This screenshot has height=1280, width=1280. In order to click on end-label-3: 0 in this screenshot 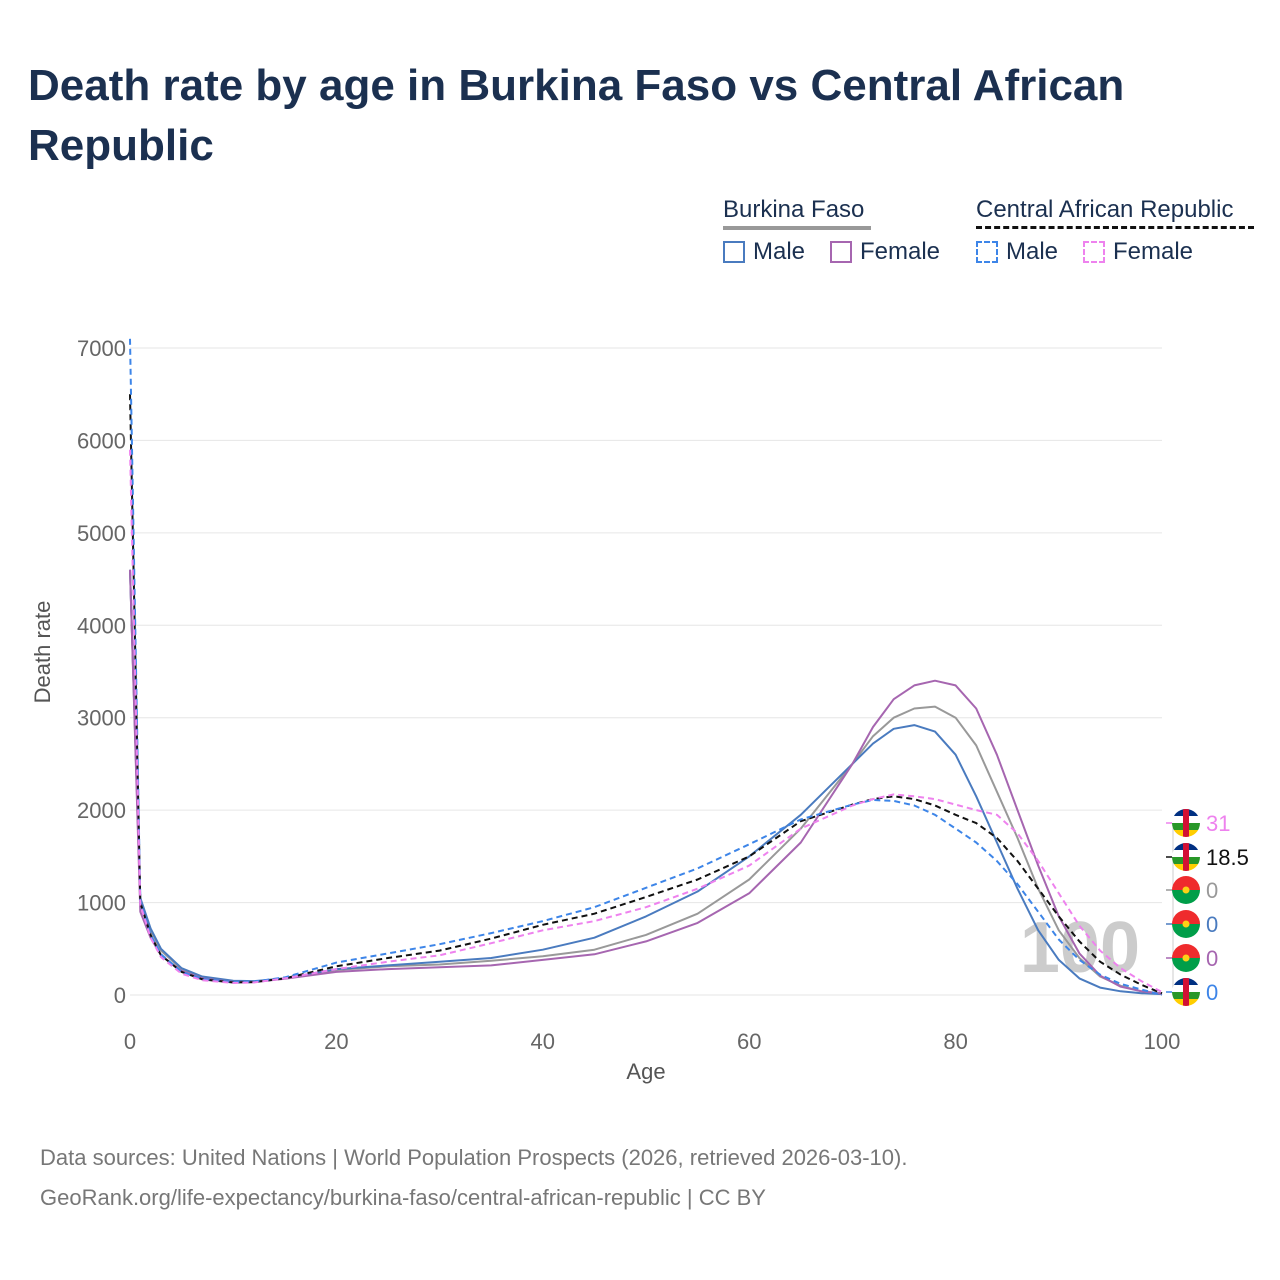, I will do `click(1192, 924)`.